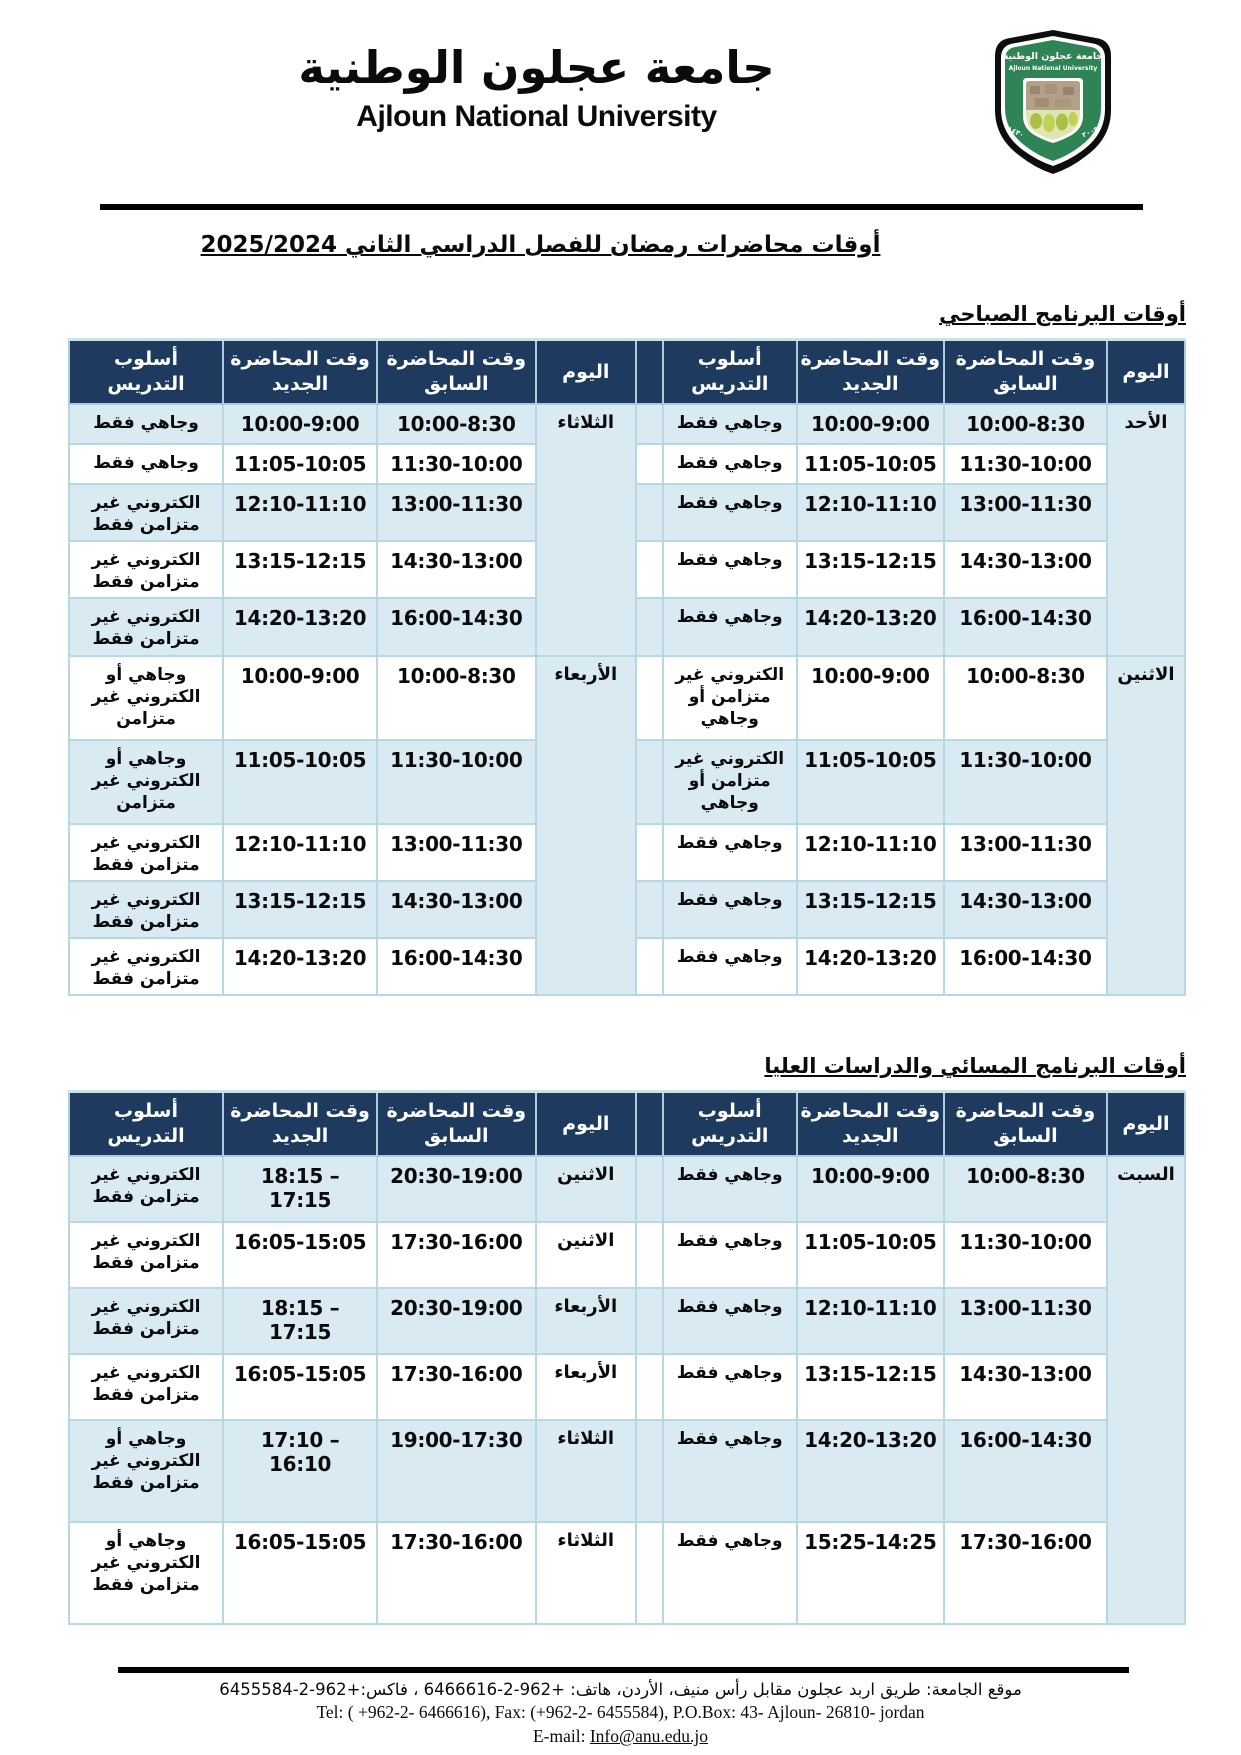 This screenshot has height=1755, width=1241. I want to click on university-name-arabic: جامعة عجلون الوطنية, so click(536, 67).